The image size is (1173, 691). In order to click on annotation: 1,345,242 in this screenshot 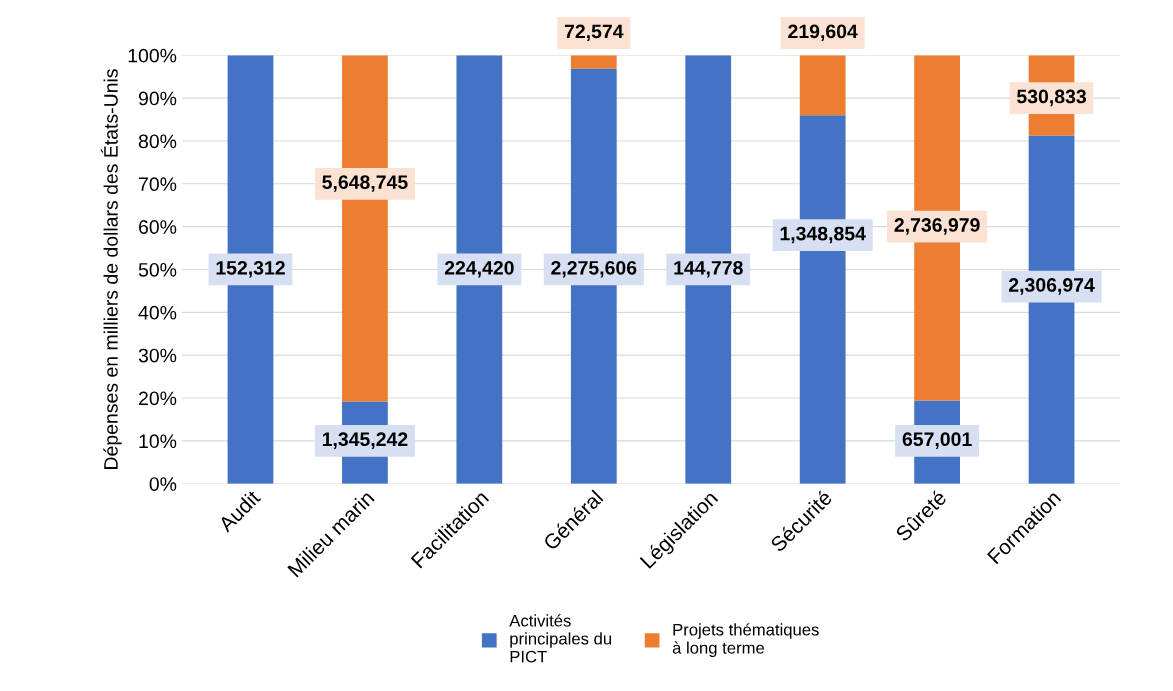, I will do `click(365, 440)`.